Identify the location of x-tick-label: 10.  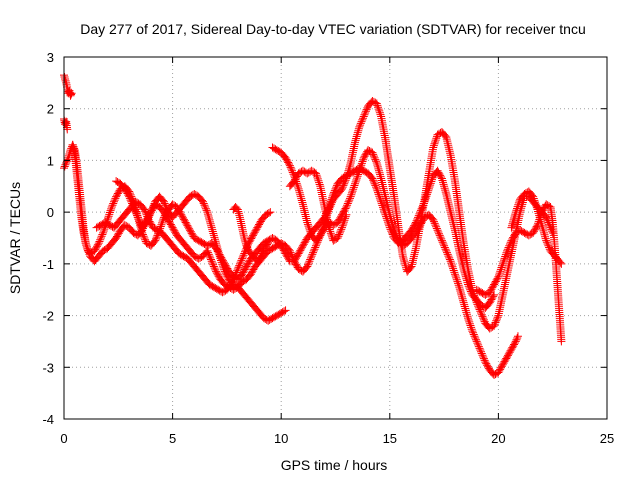
(281, 438).